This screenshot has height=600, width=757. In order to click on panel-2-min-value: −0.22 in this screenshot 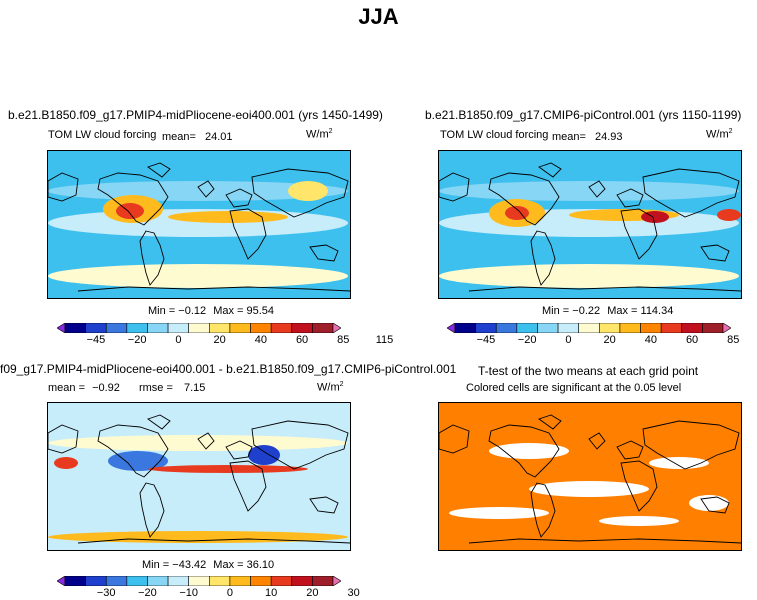, I will do `click(586, 311)`.